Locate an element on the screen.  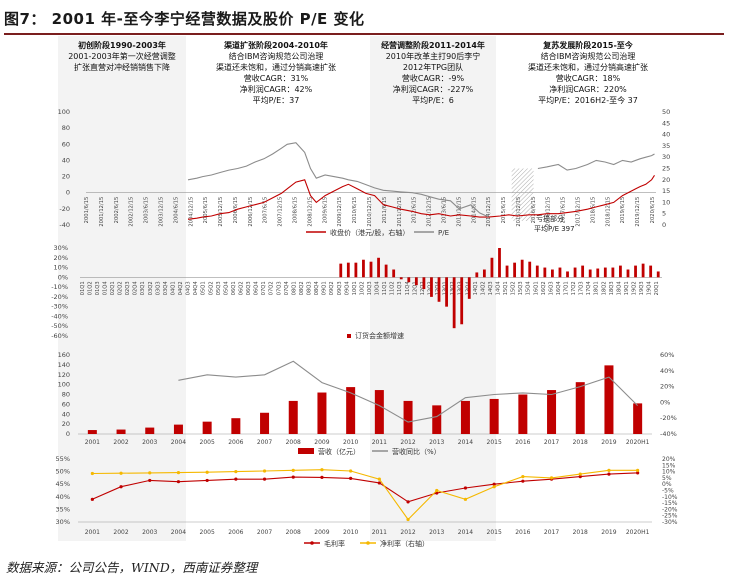
date-tick: 2007/12/15 is located at coordinates (281, 212).